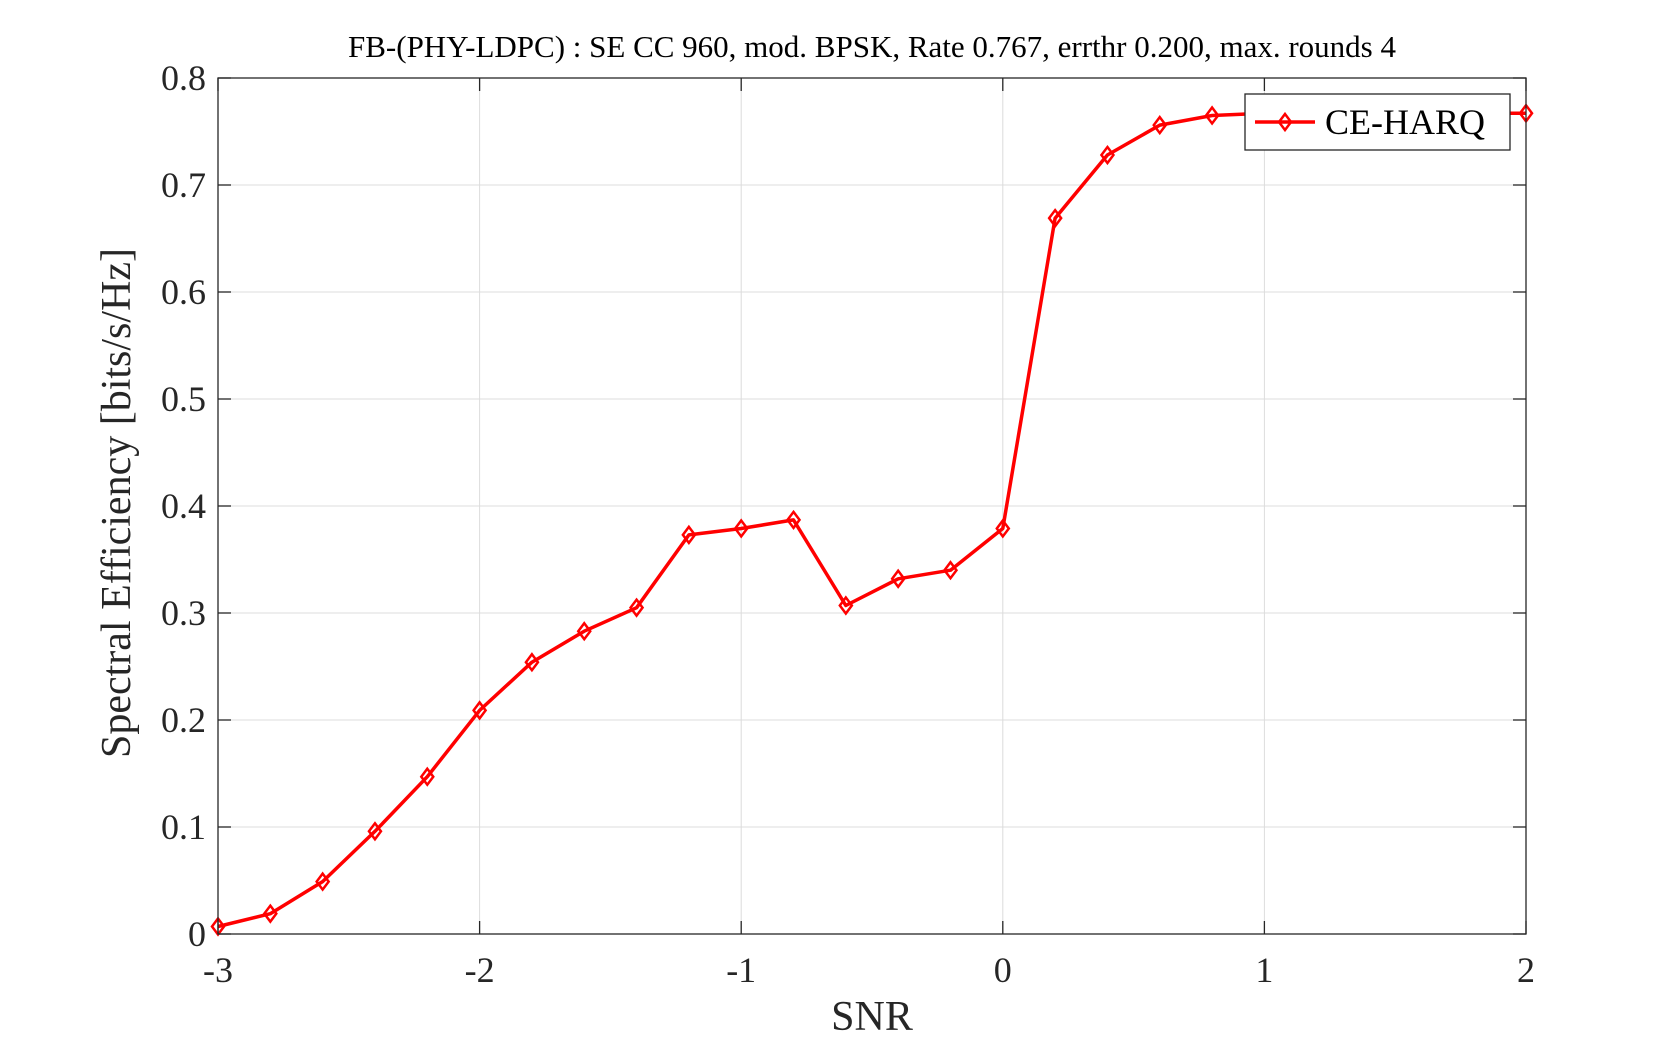 This screenshot has width=1667, height=1042. I want to click on y-tick-label: 0.8, so click(183, 78).